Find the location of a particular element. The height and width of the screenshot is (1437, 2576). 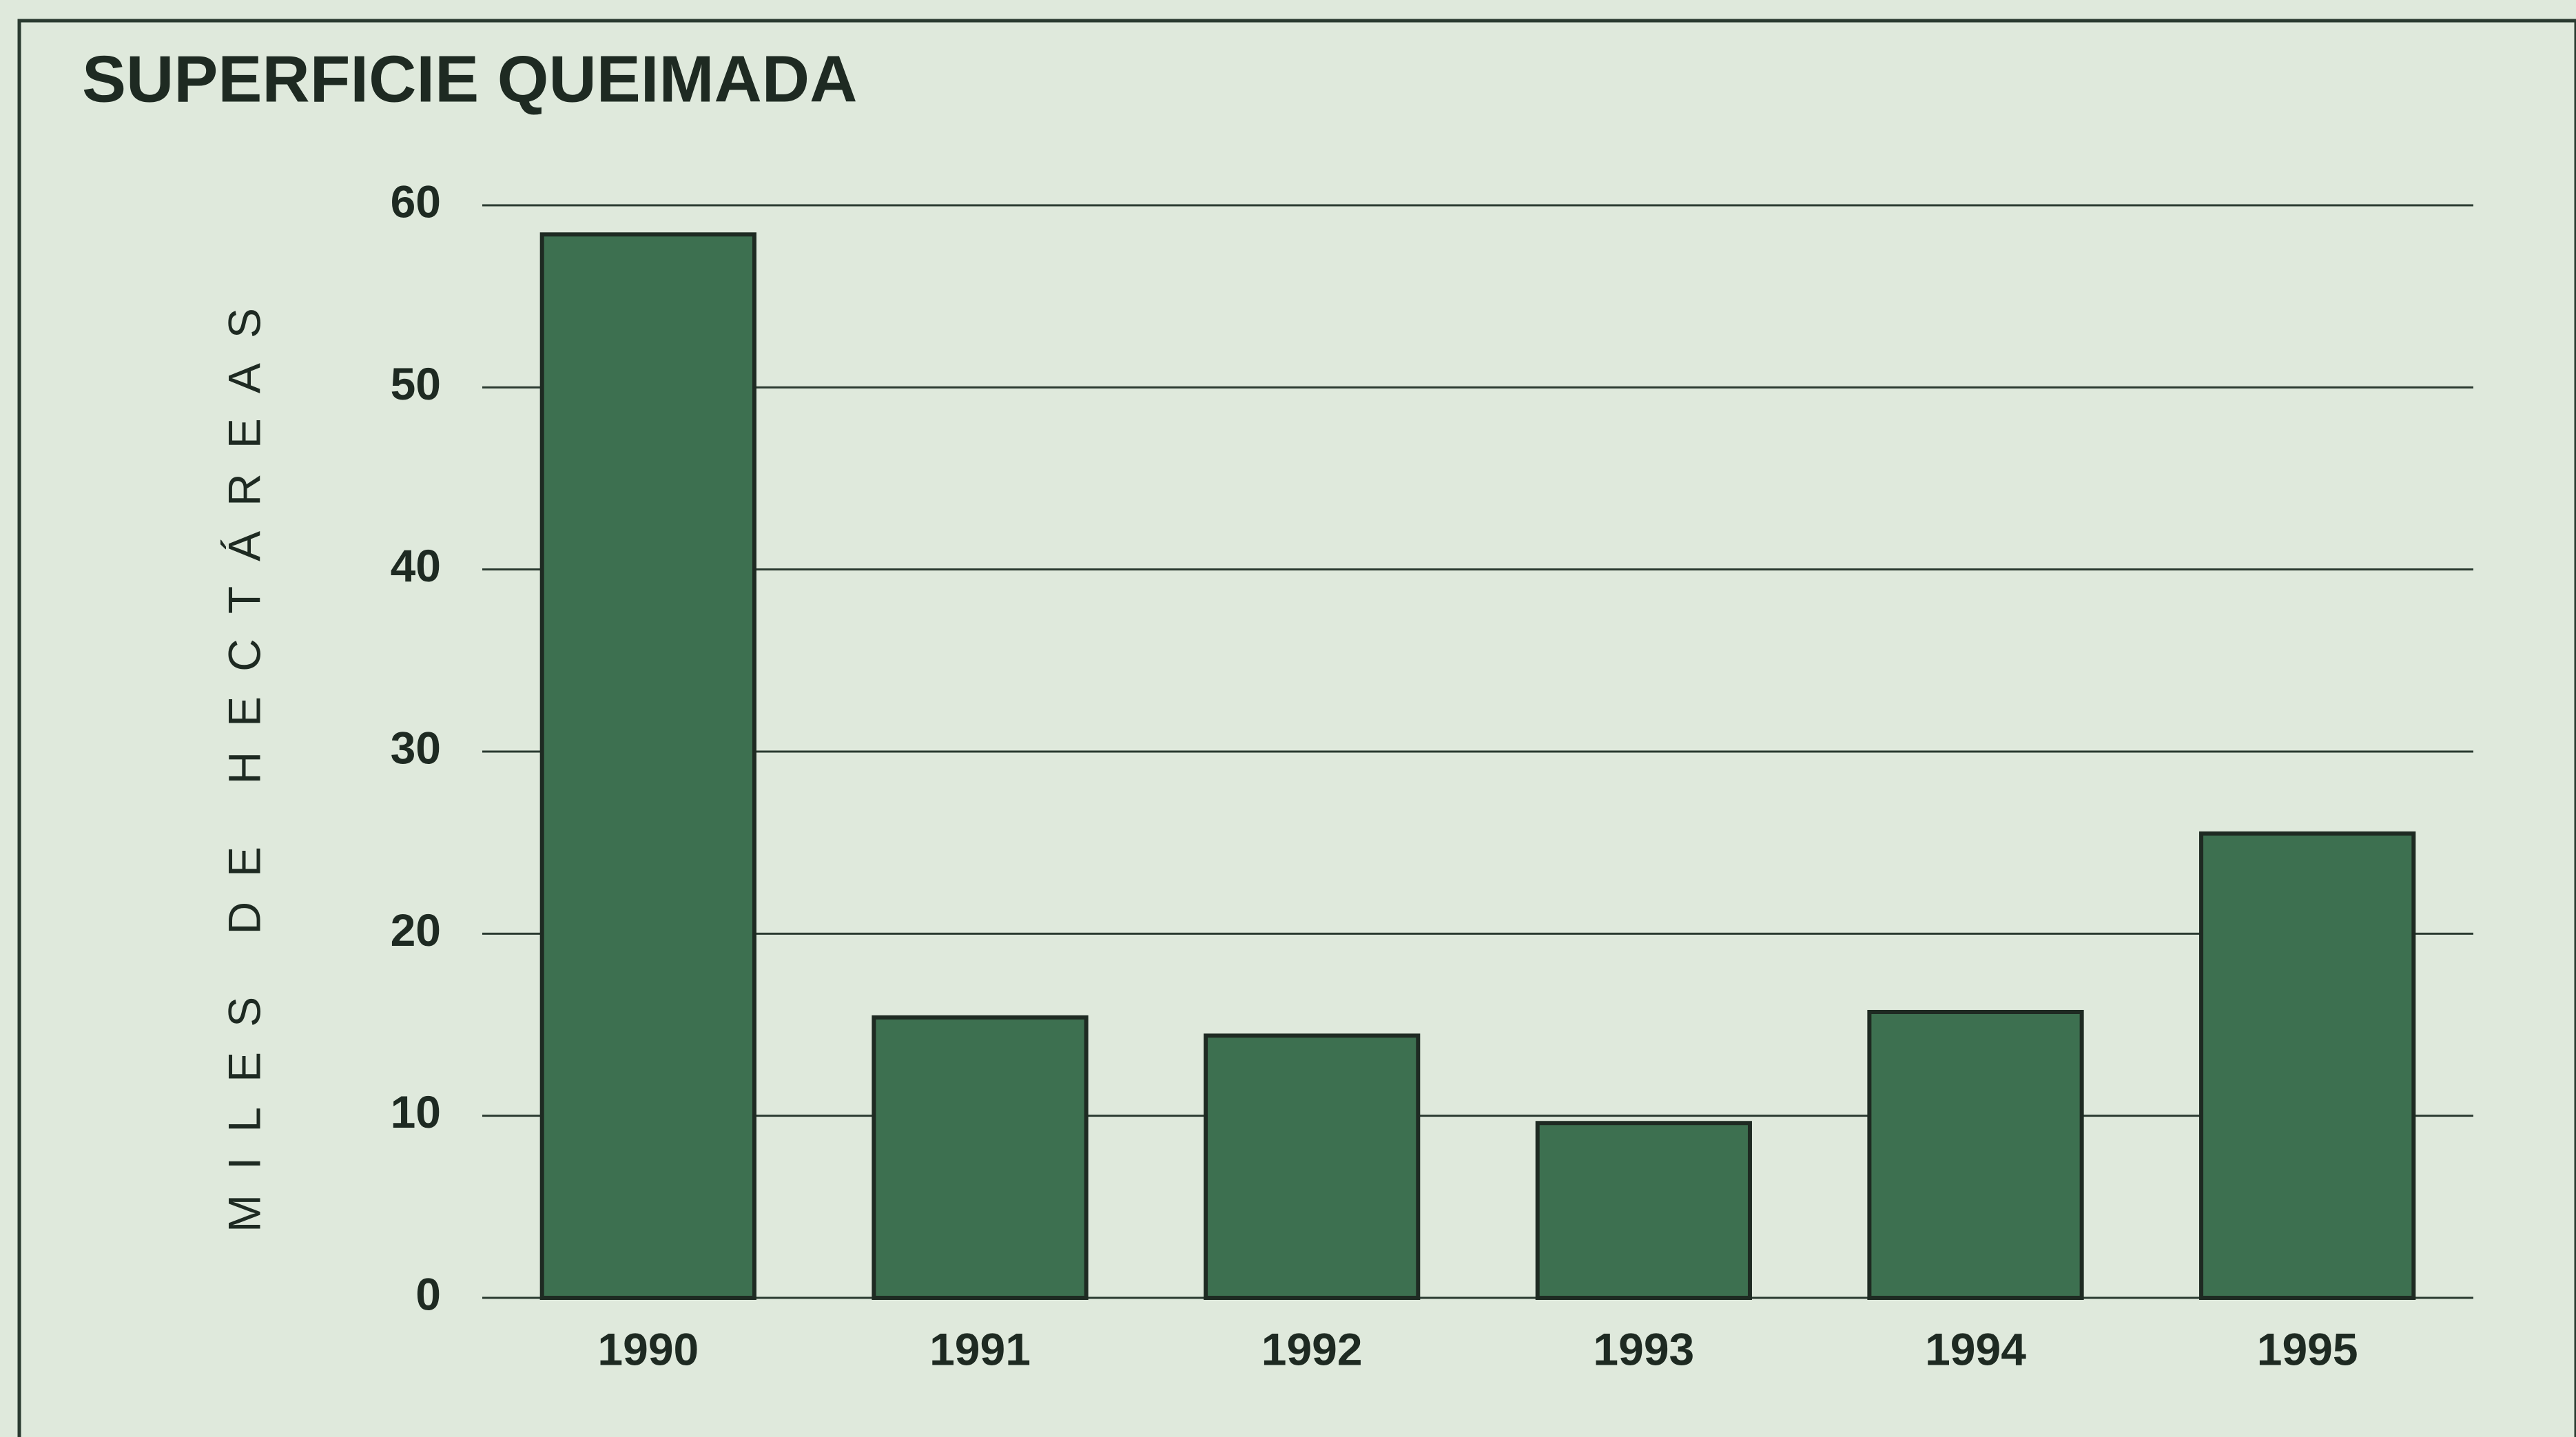

x-tick-label: 1995 is located at coordinates (2307, 1348).